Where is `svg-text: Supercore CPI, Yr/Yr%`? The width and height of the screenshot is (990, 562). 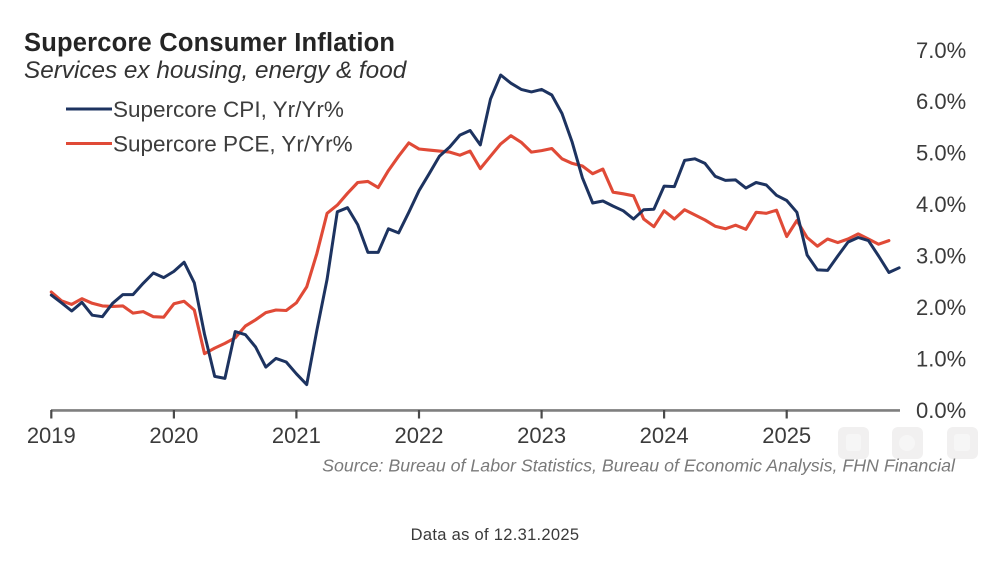
svg-text: Supercore CPI, Yr/Yr% is located at coordinates (228, 109).